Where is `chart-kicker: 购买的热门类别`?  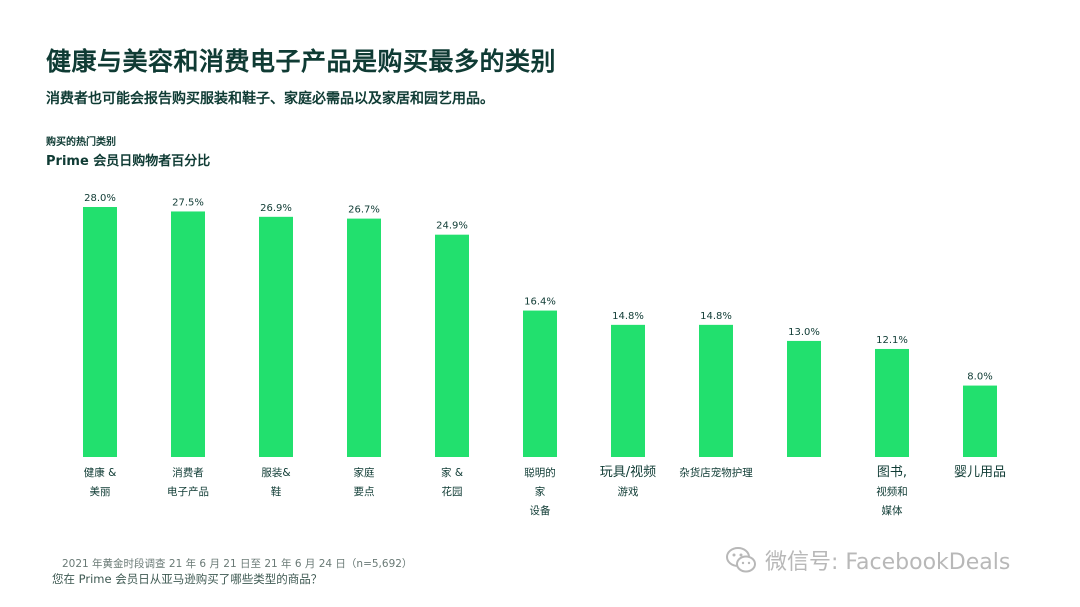 chart-kicker: 购买的热门类别 is located at coordinates (81, 142).